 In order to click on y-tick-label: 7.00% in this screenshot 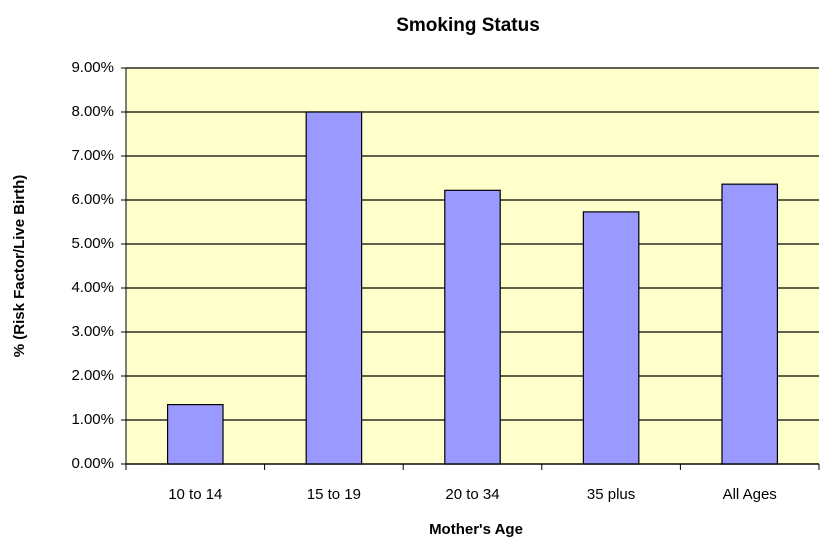, I will do `click(92, 155)`.